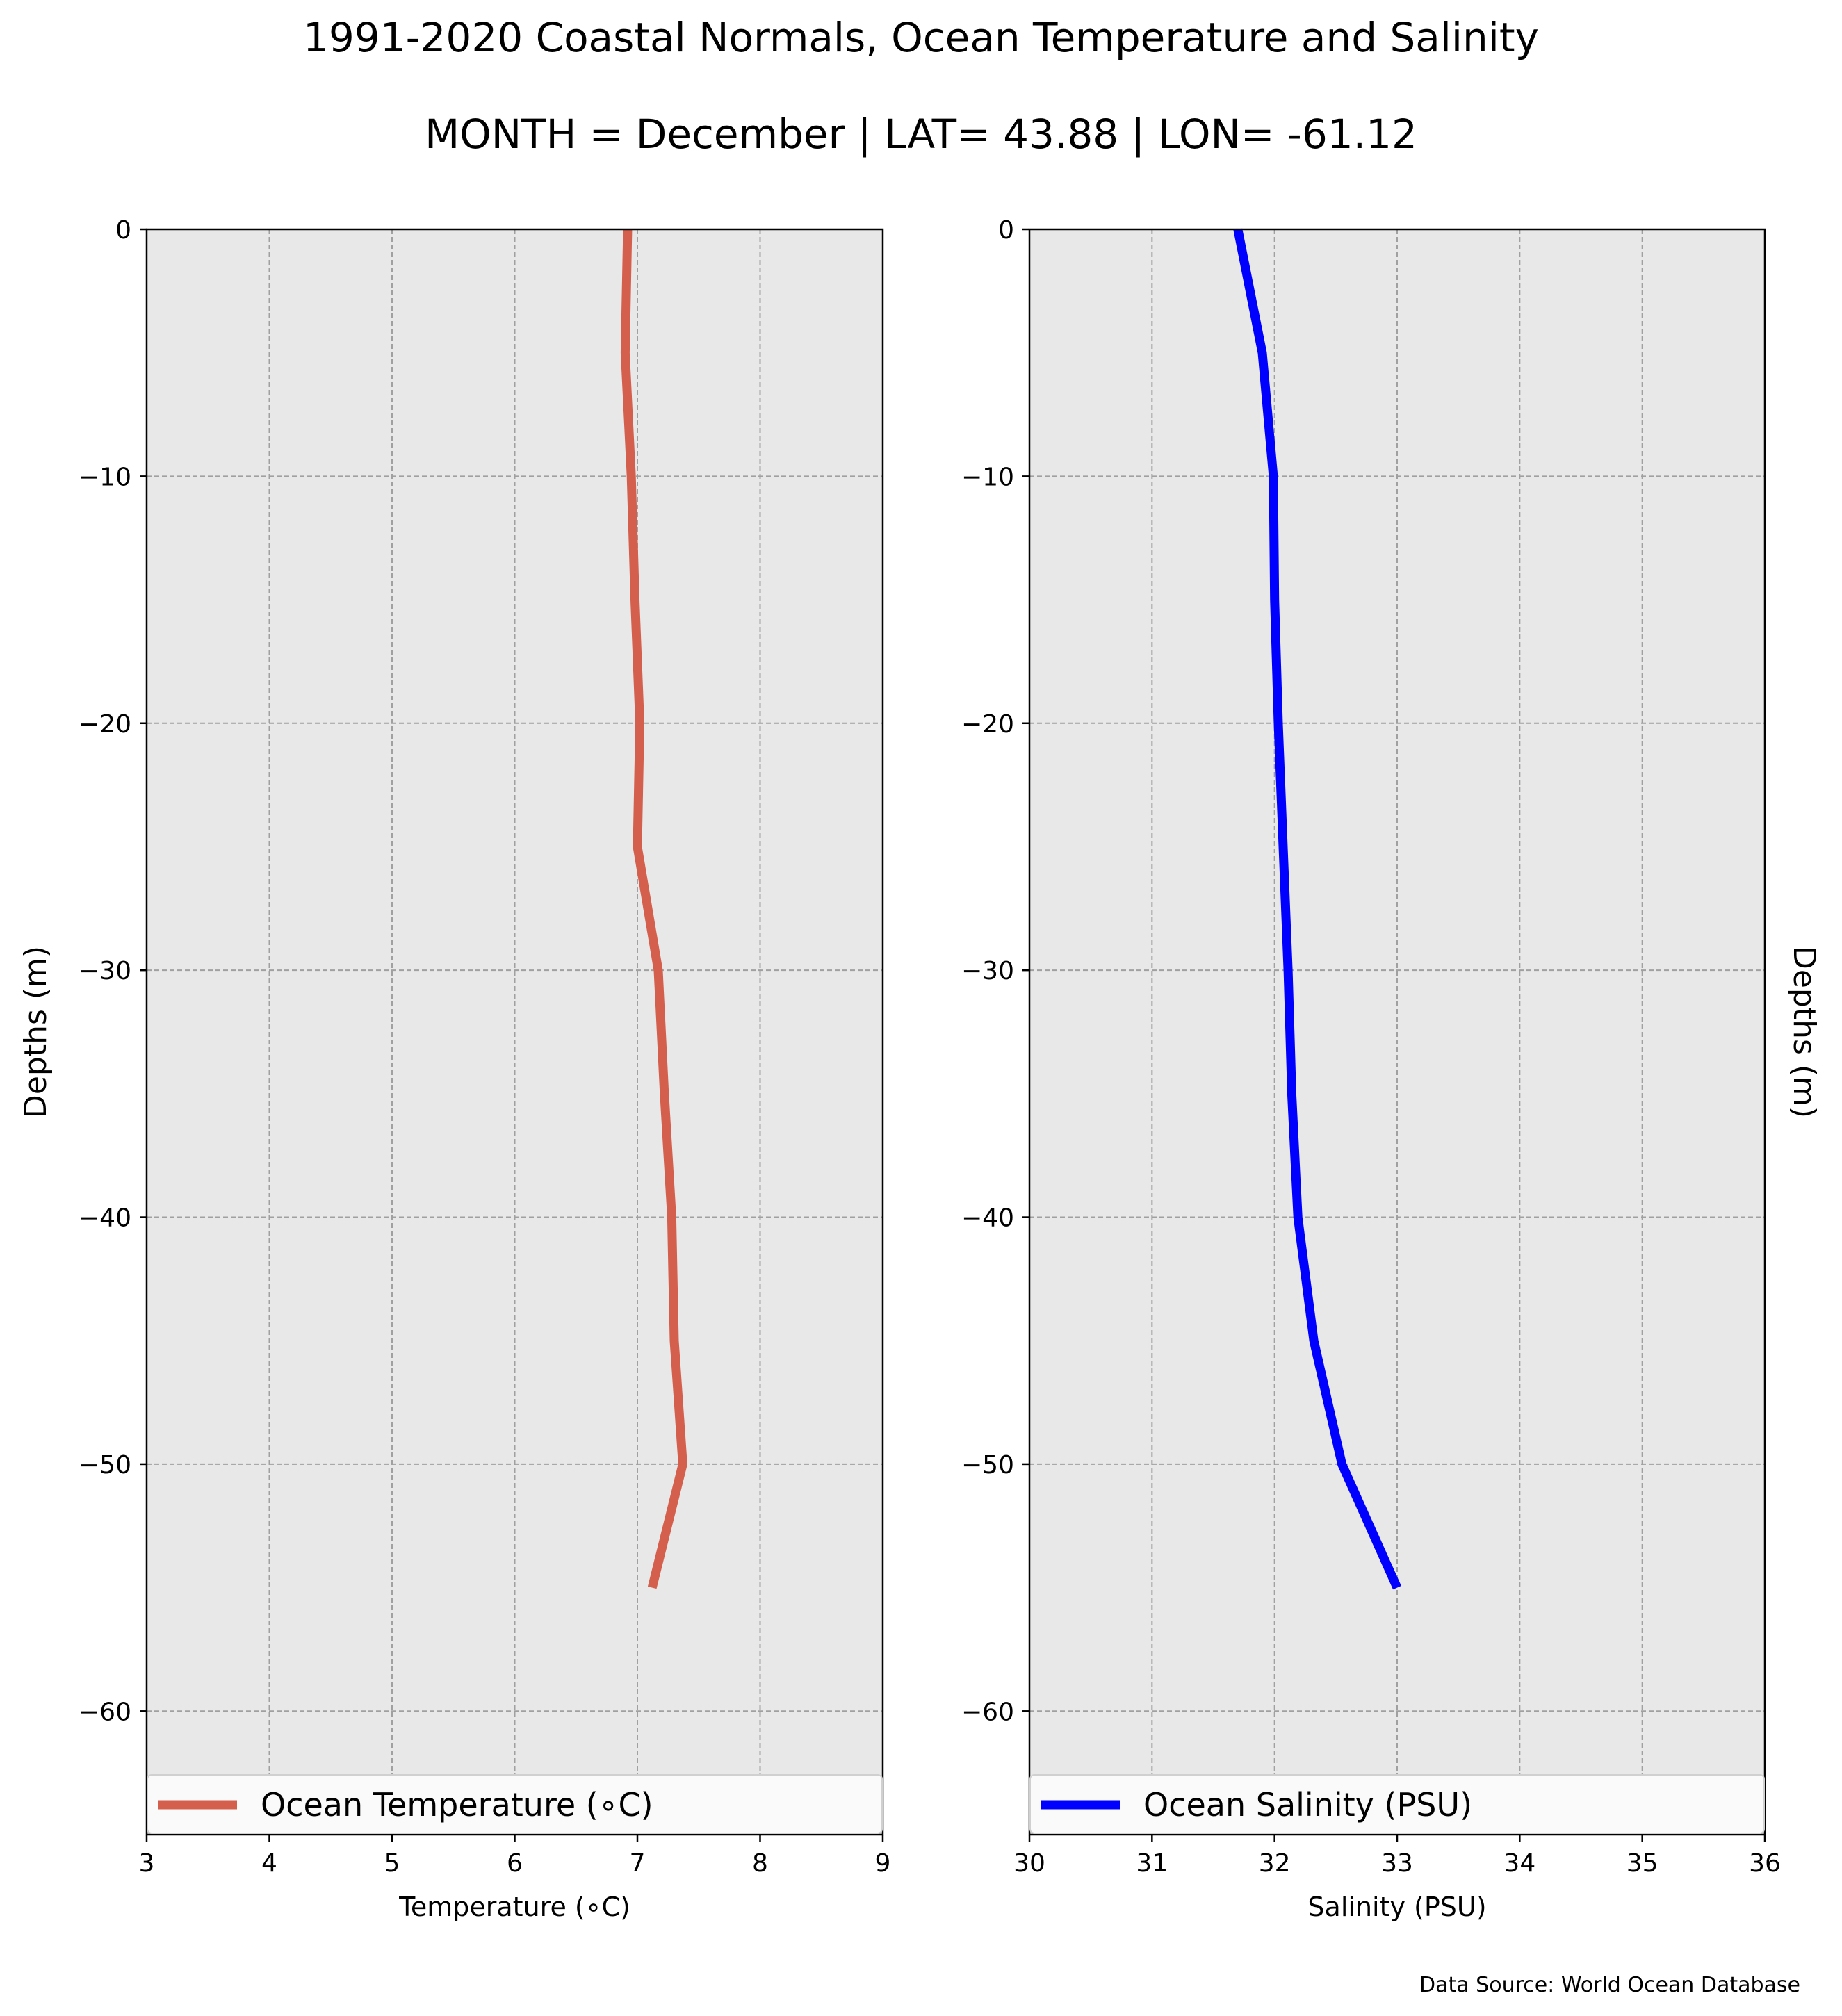 This screenshot has height=2016, width=1842. Describe the element at coordinates (883, 1864) in the screenshot. I see `x-tick-label: 9` at that location.